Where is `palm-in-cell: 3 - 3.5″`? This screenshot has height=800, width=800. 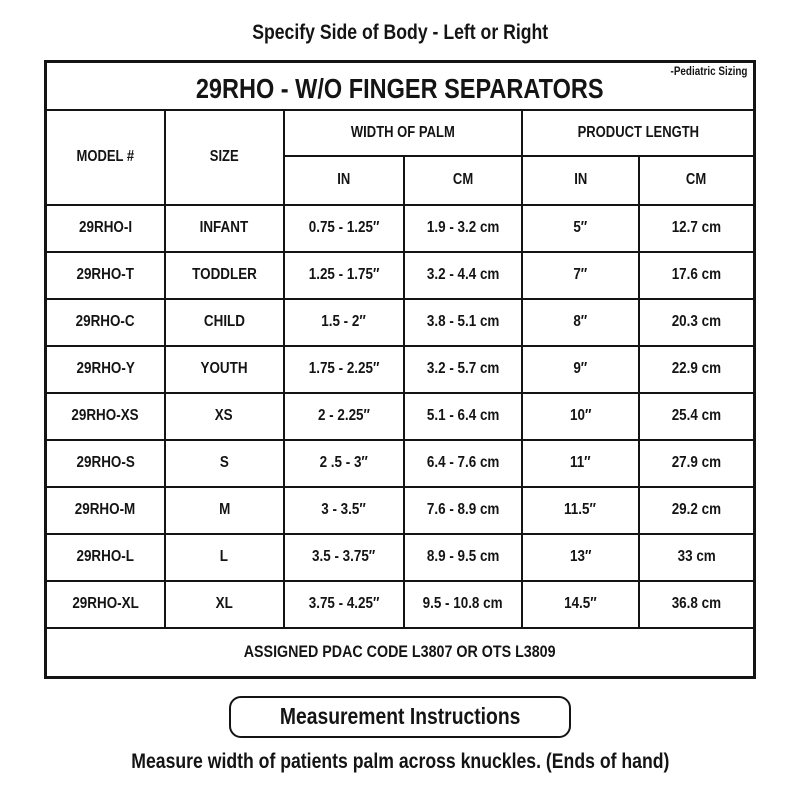 palm-in-cell: 3 - 3.5″ is located at coordinates (343, 510).